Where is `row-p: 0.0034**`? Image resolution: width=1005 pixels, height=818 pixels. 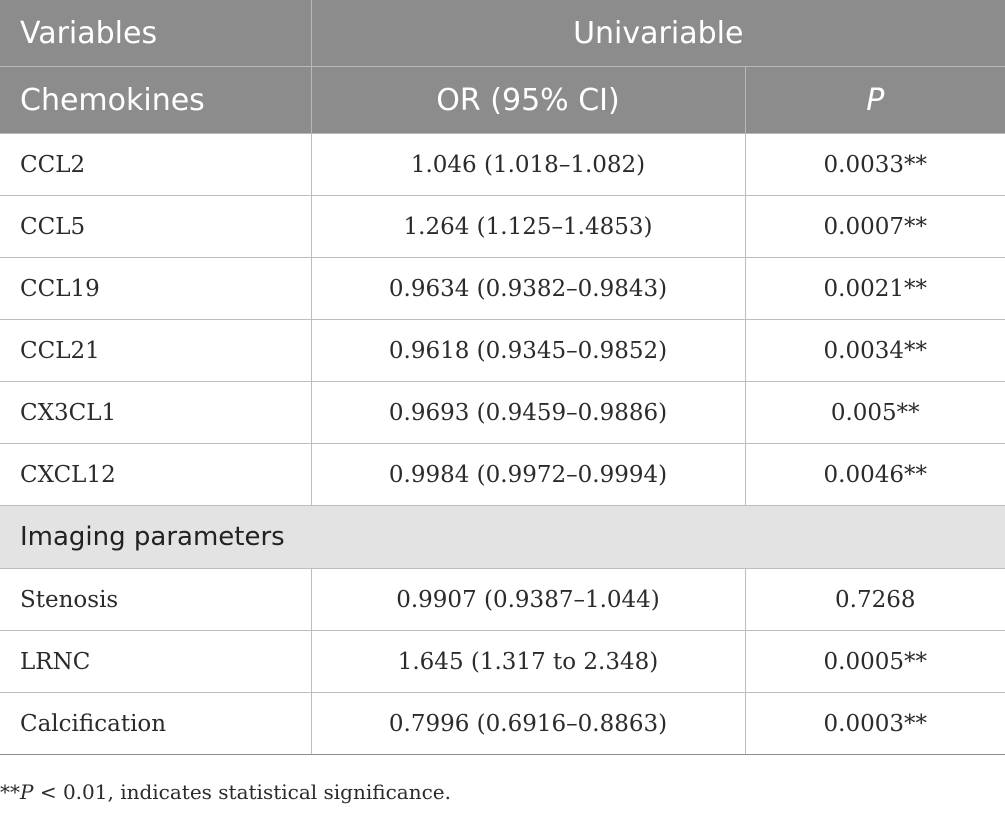 row-p: 0.0034** is located at coordinates (875, 350).